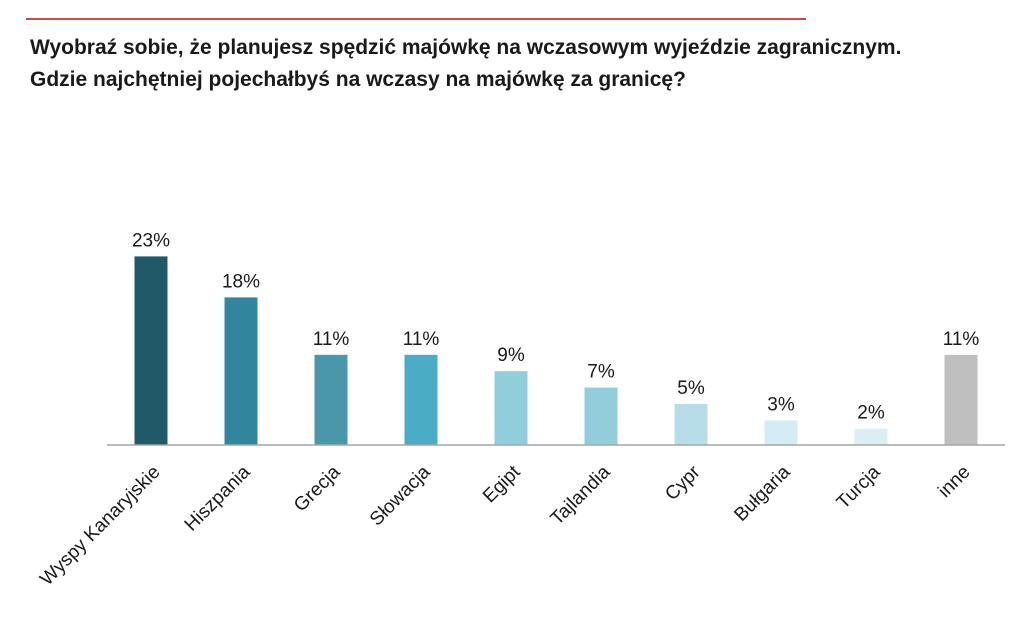 This screenshot has width=1026, height=642. What do you see at coordinates (421, 339) in the screenshot?
I see `value-label-słowacja: 11%` at bounding box center [421, 339].